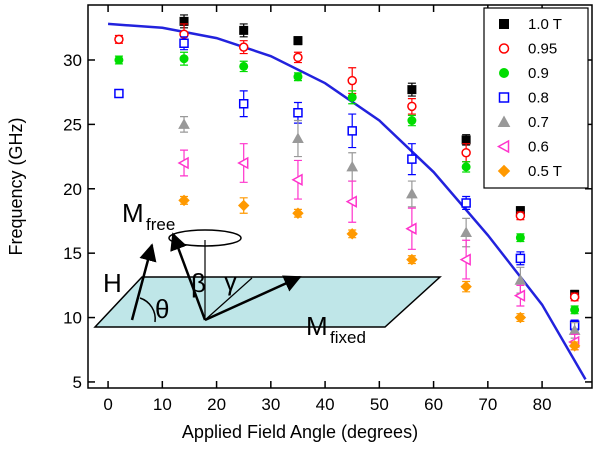 The height and width of the screenshot is (452, 598). Describe the element at coordinates (77, 382) in the screenshot. I see `y-tick-label: 5` at that location.